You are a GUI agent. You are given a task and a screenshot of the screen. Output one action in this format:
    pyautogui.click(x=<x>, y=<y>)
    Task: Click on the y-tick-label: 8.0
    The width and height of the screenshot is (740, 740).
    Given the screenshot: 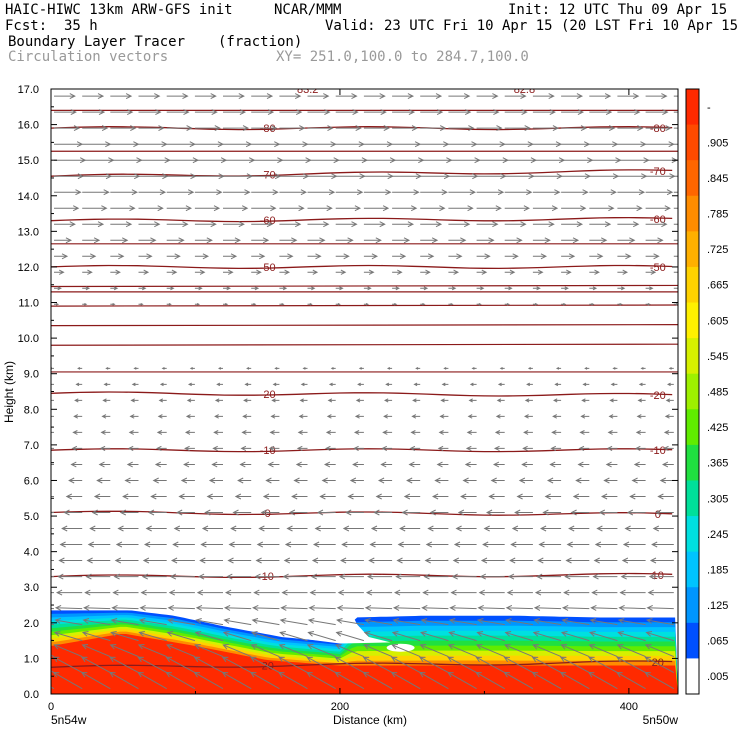 What is the action you would take?
    pyautogui.click(x=31, y=410)
    